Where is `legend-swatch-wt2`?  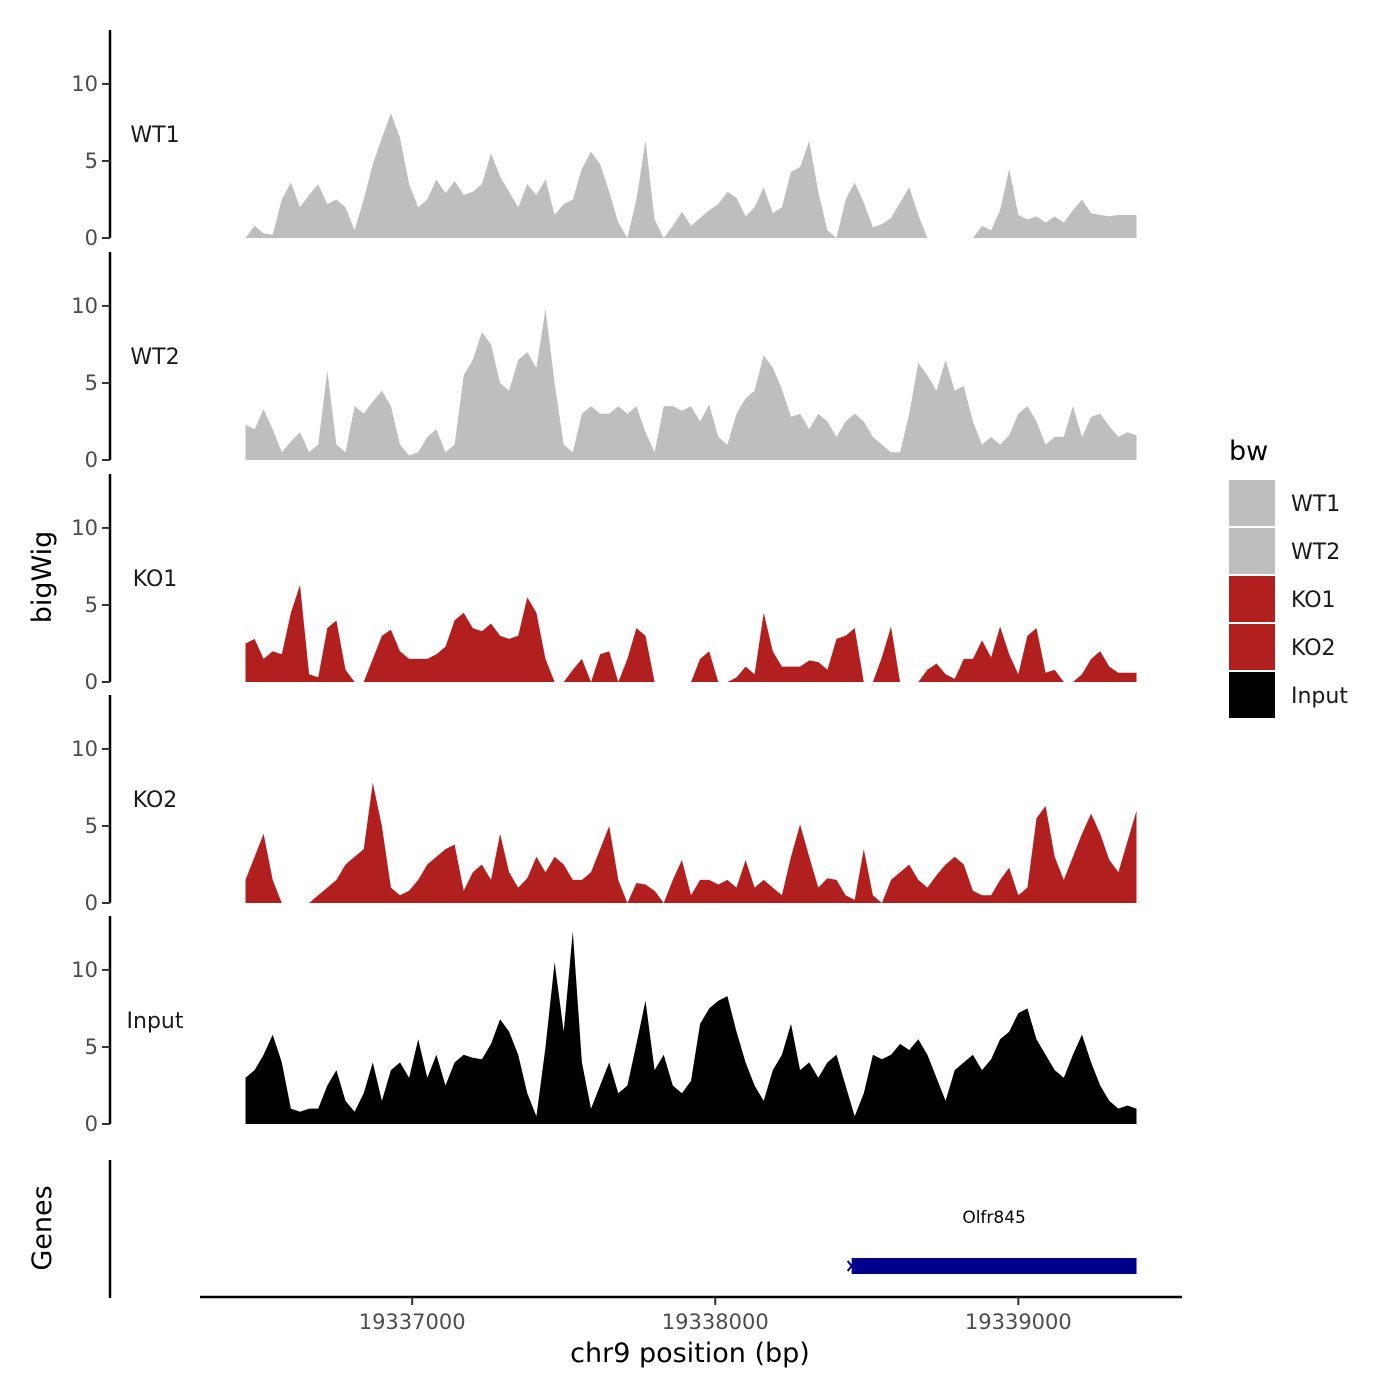 legend-swatch-wt2 is located at coordinates (1252, 551).